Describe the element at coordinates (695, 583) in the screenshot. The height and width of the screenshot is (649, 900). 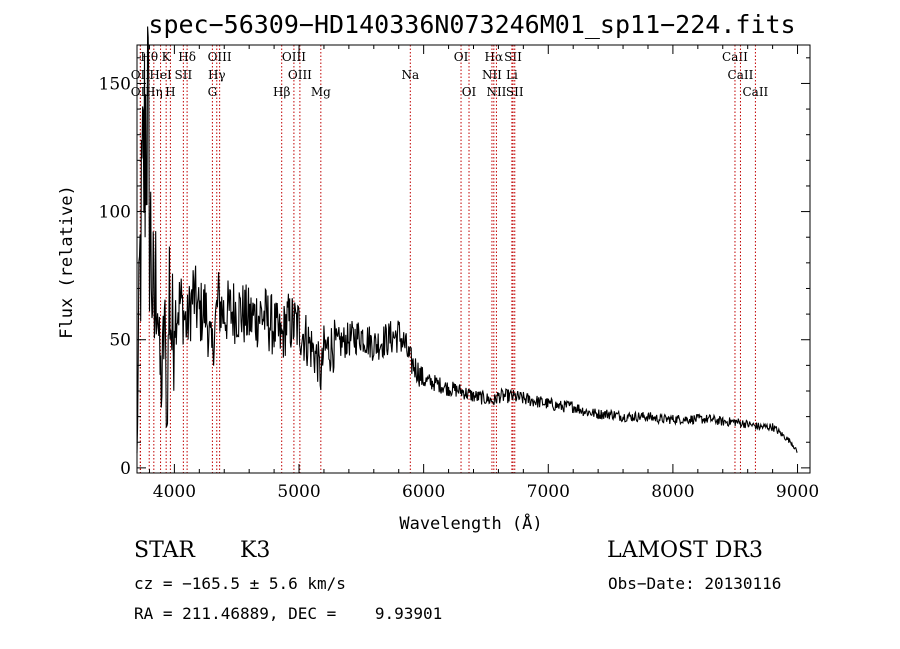
I see `observation-date: Obs−Date: 20130116` at that location.